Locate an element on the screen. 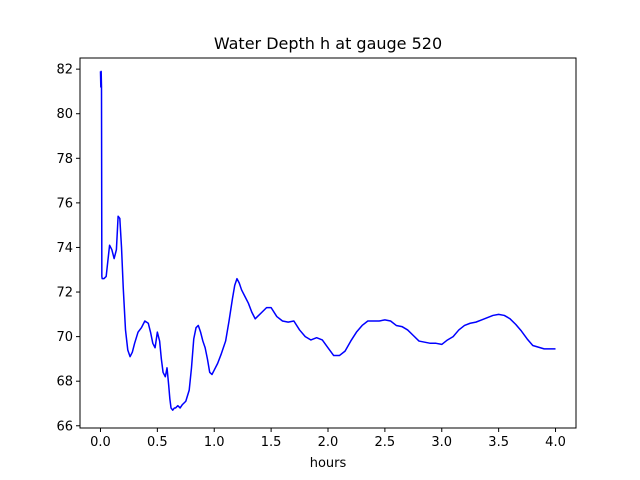 The width and height of the screenshot is (640, 480). x-axis-ticks: 0.0 0.5 1.0 1.5 2.0 2.5 3.0 3.5 4.0 is located at coordinates (328, 439).